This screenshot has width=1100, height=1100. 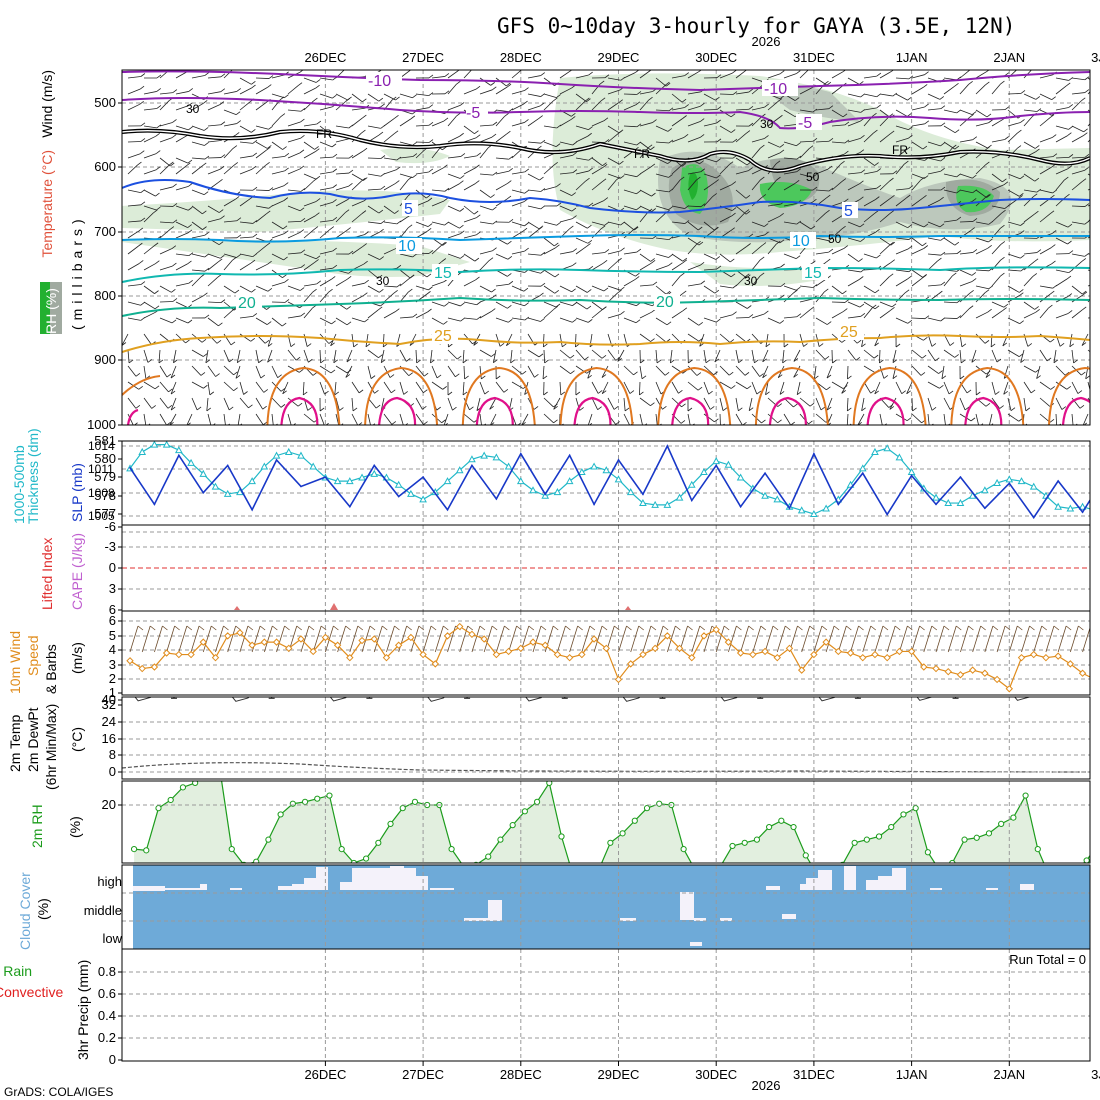 I want to click on wind-barb, so click(x=244, y=639).